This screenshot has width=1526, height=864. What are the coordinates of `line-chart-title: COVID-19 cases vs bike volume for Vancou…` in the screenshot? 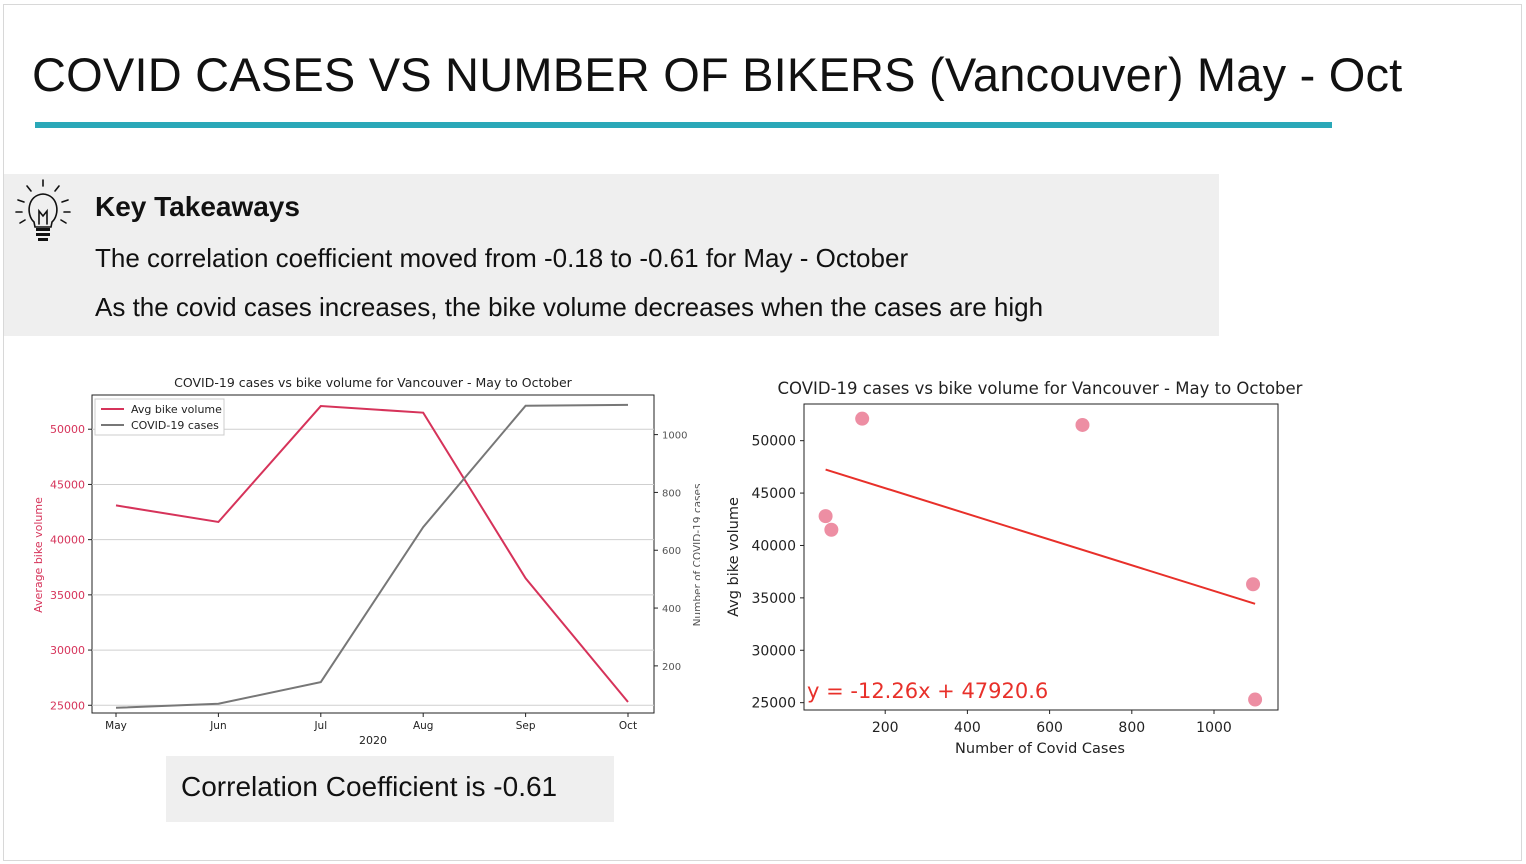 It's located at (373, 382).